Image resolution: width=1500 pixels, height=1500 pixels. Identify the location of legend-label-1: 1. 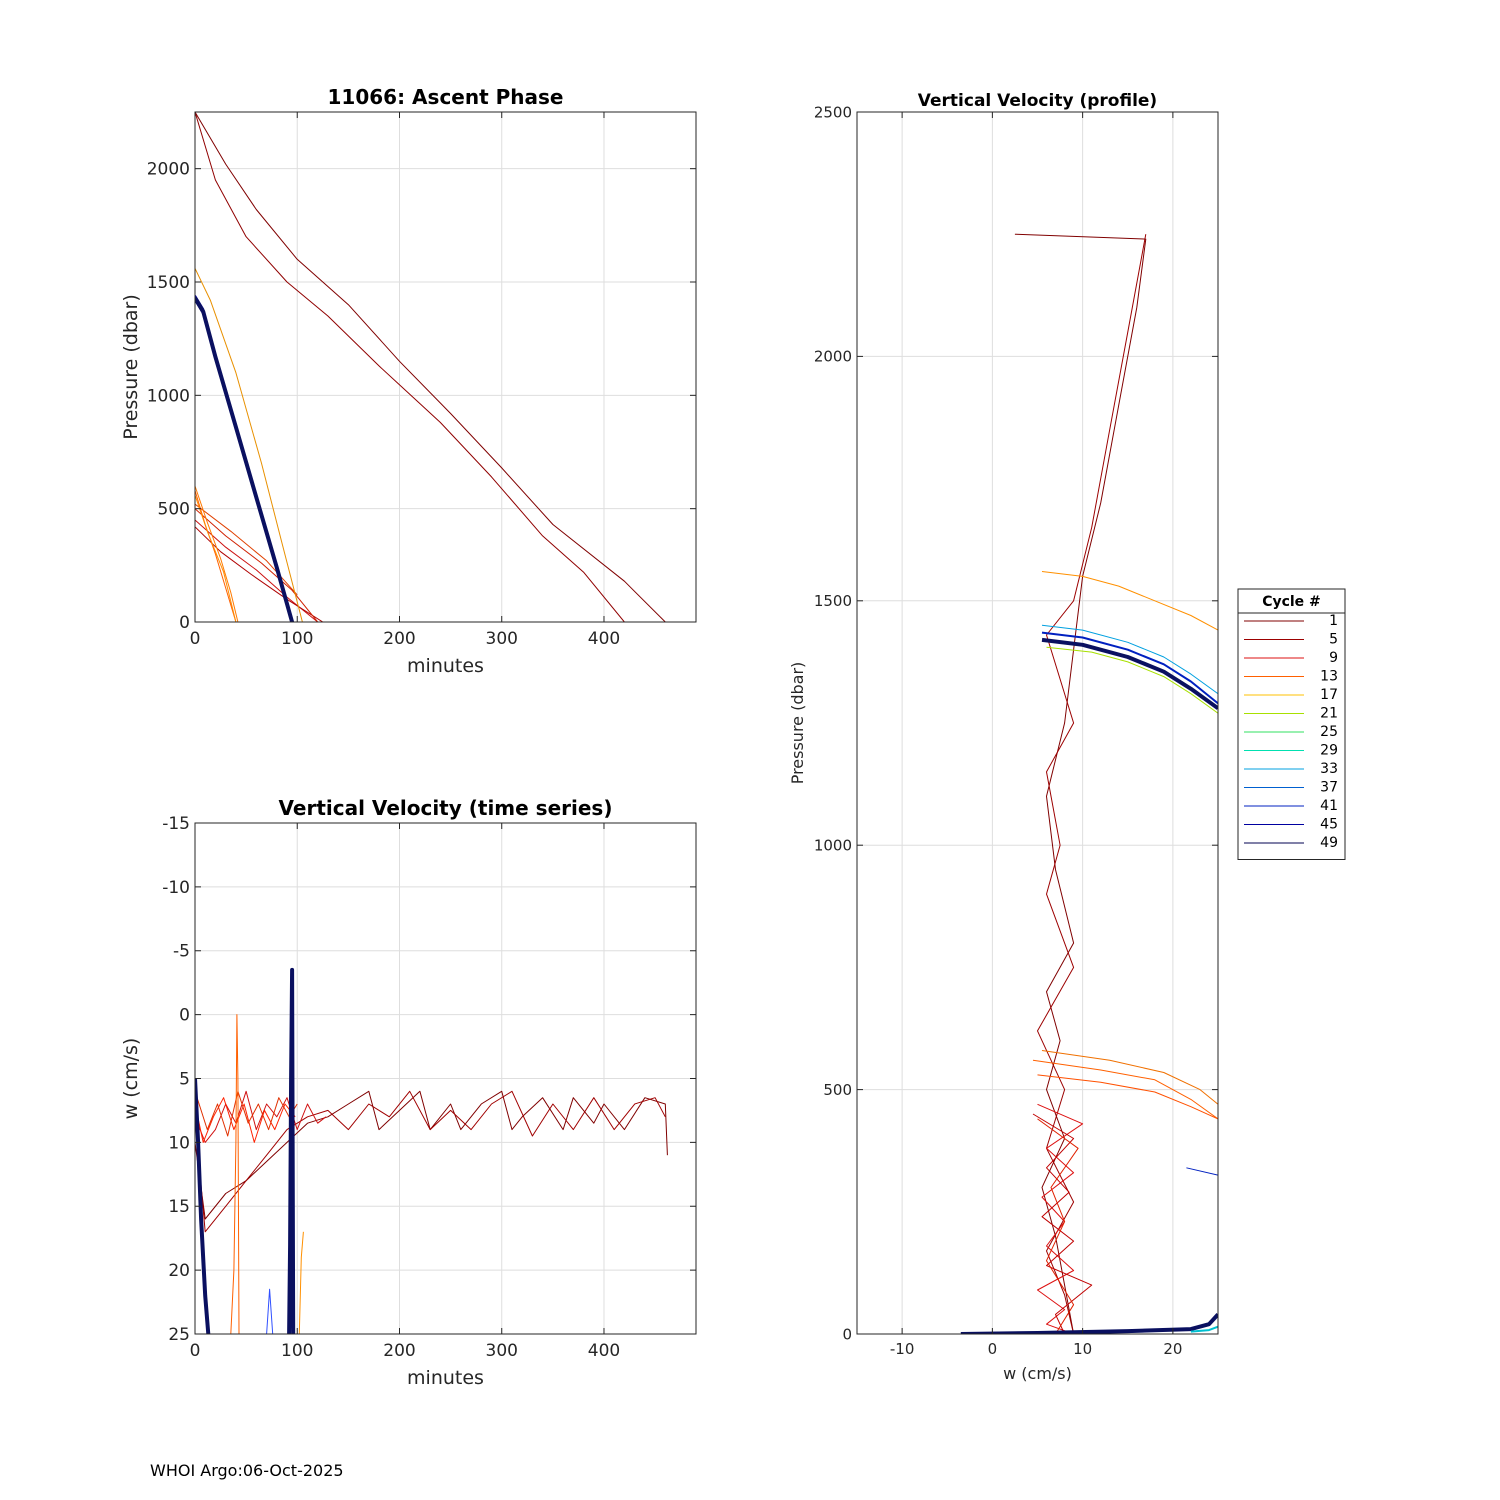
(1333, 621).